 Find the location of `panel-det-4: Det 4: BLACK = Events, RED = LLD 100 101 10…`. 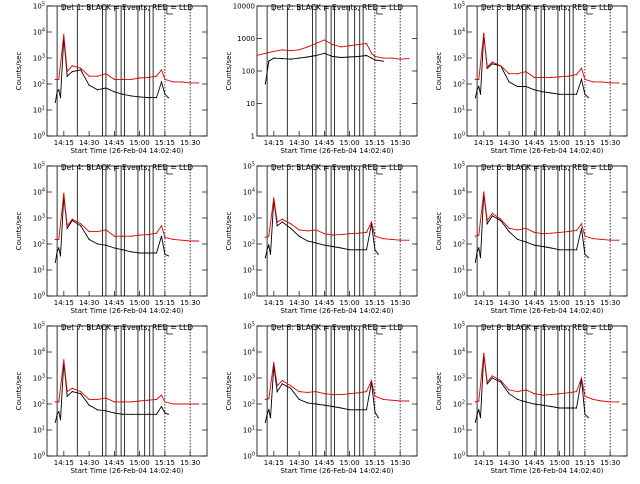

panel-det-4: Det 4: BLACK = Events, RED = LLD 100 101 10… is located at coordinates (111, 238).